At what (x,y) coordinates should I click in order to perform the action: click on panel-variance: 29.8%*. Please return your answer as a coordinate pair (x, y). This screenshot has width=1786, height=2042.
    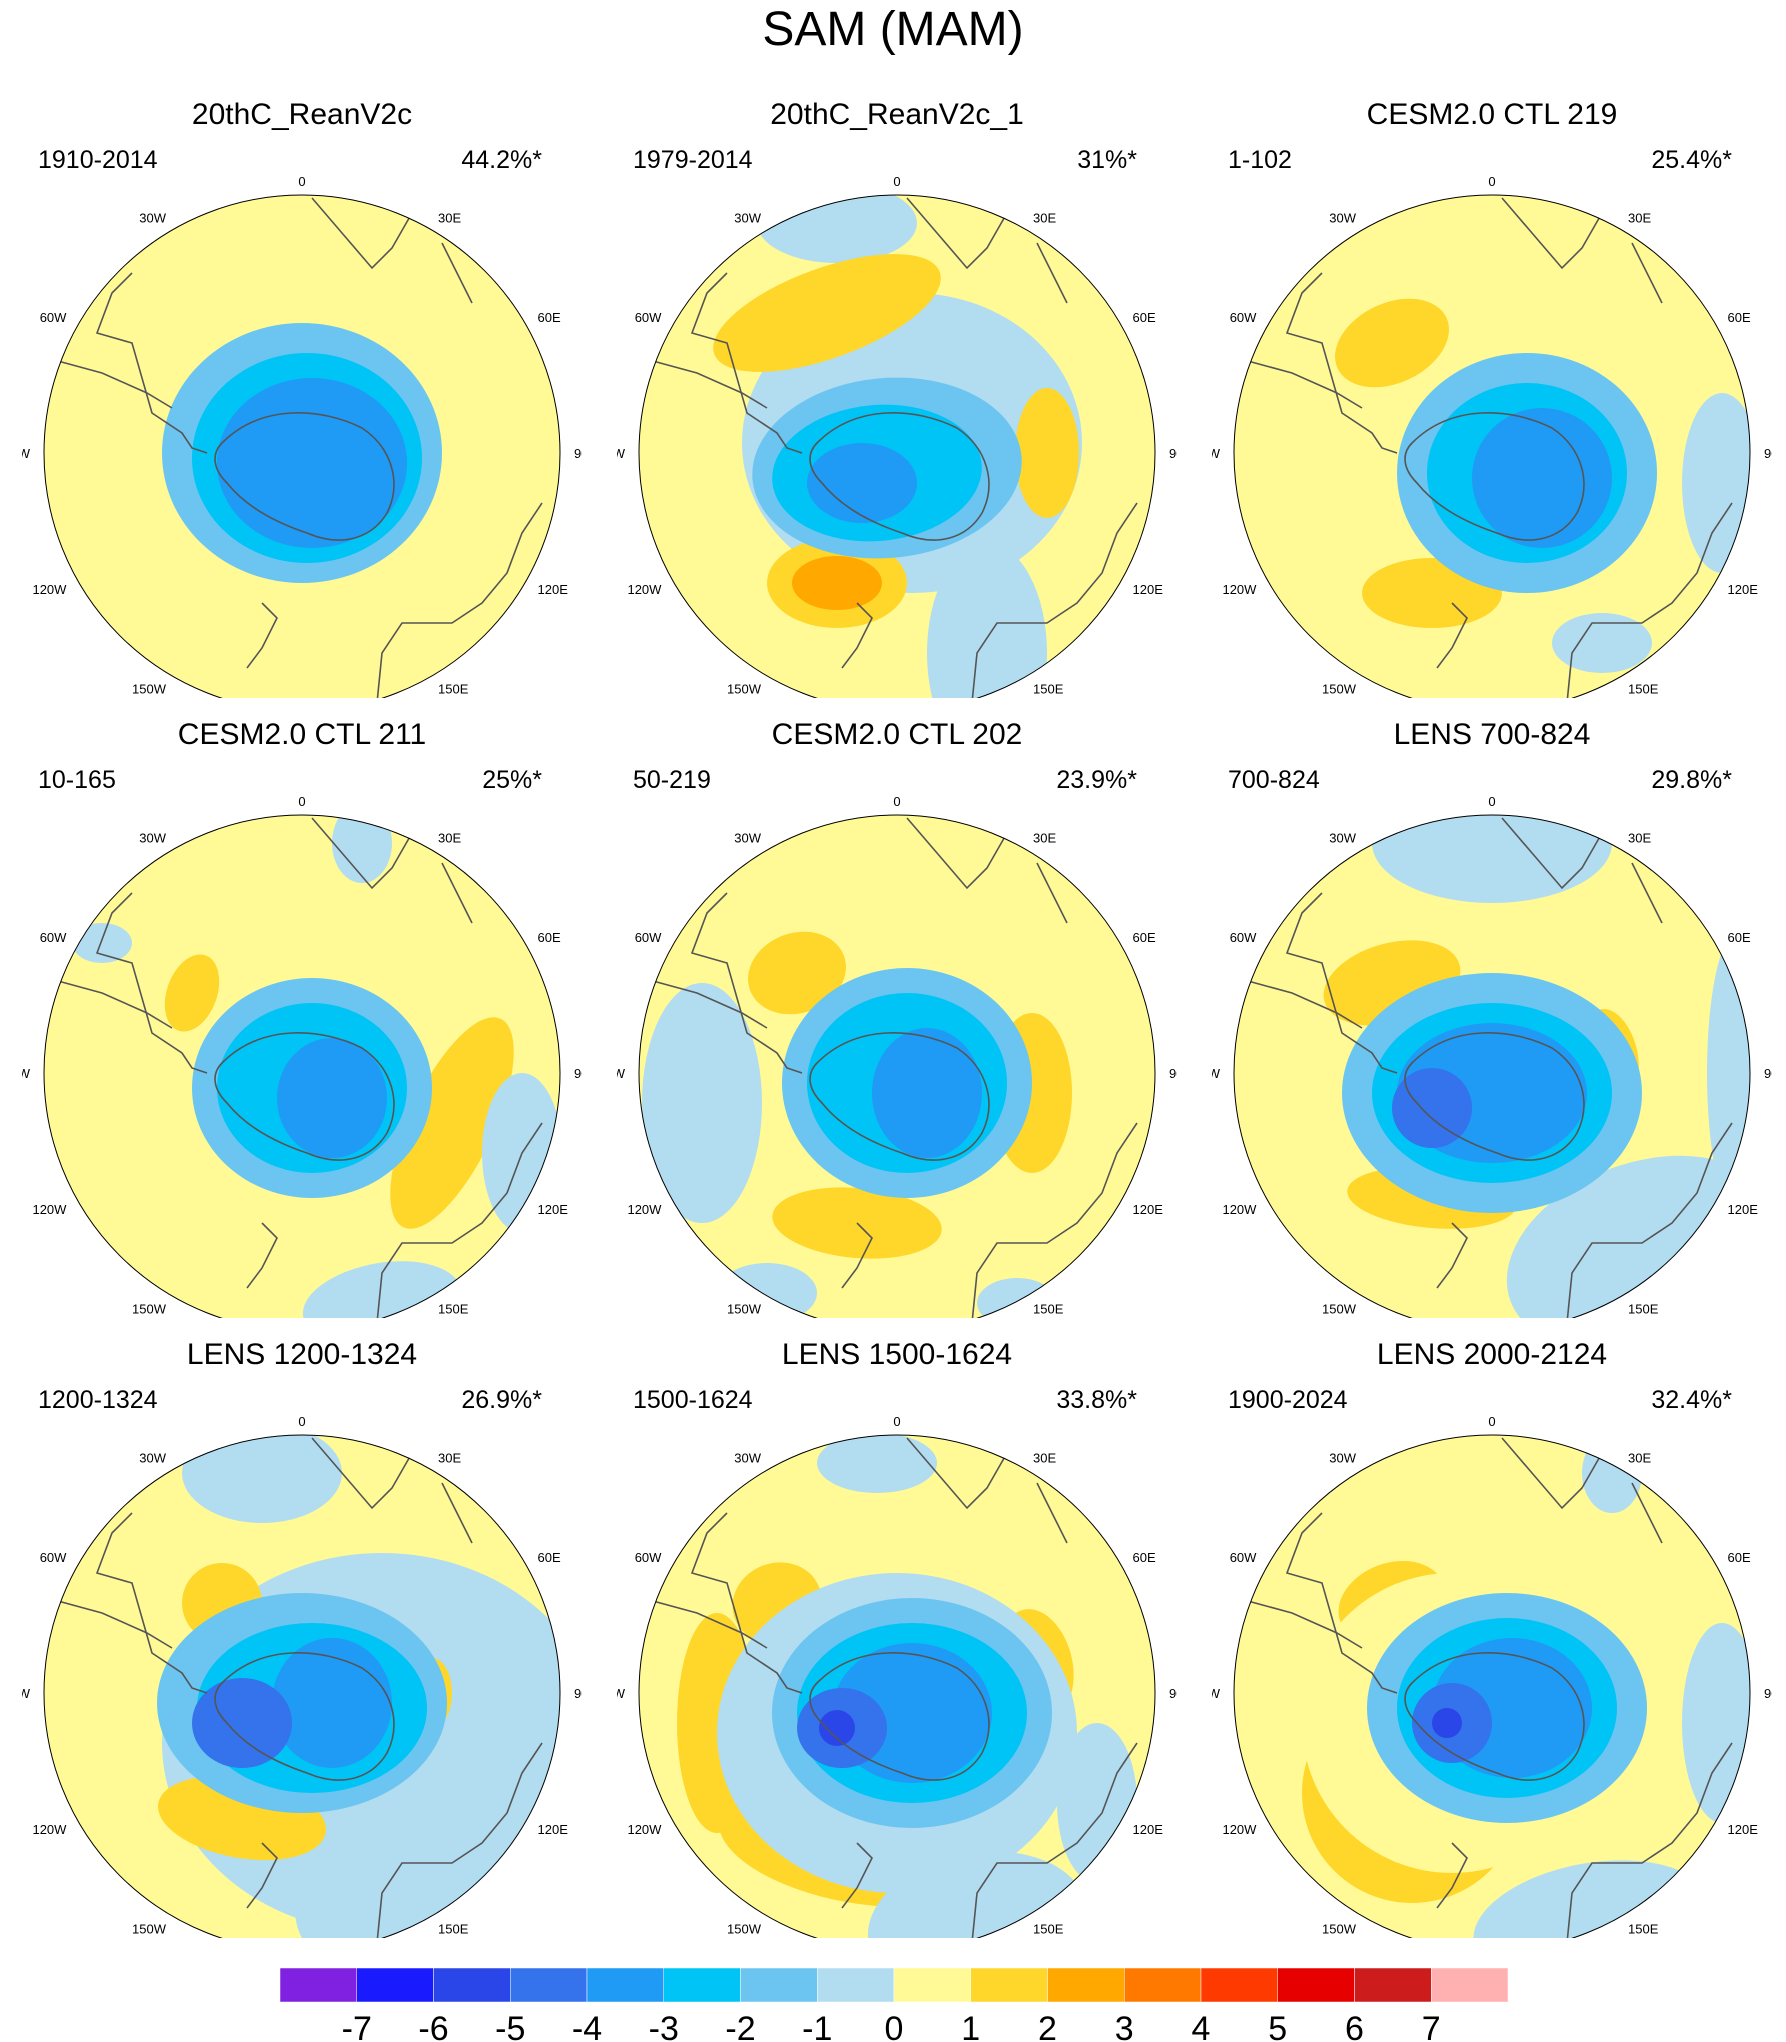
    Looking at the image, I should click on (1691, 780).